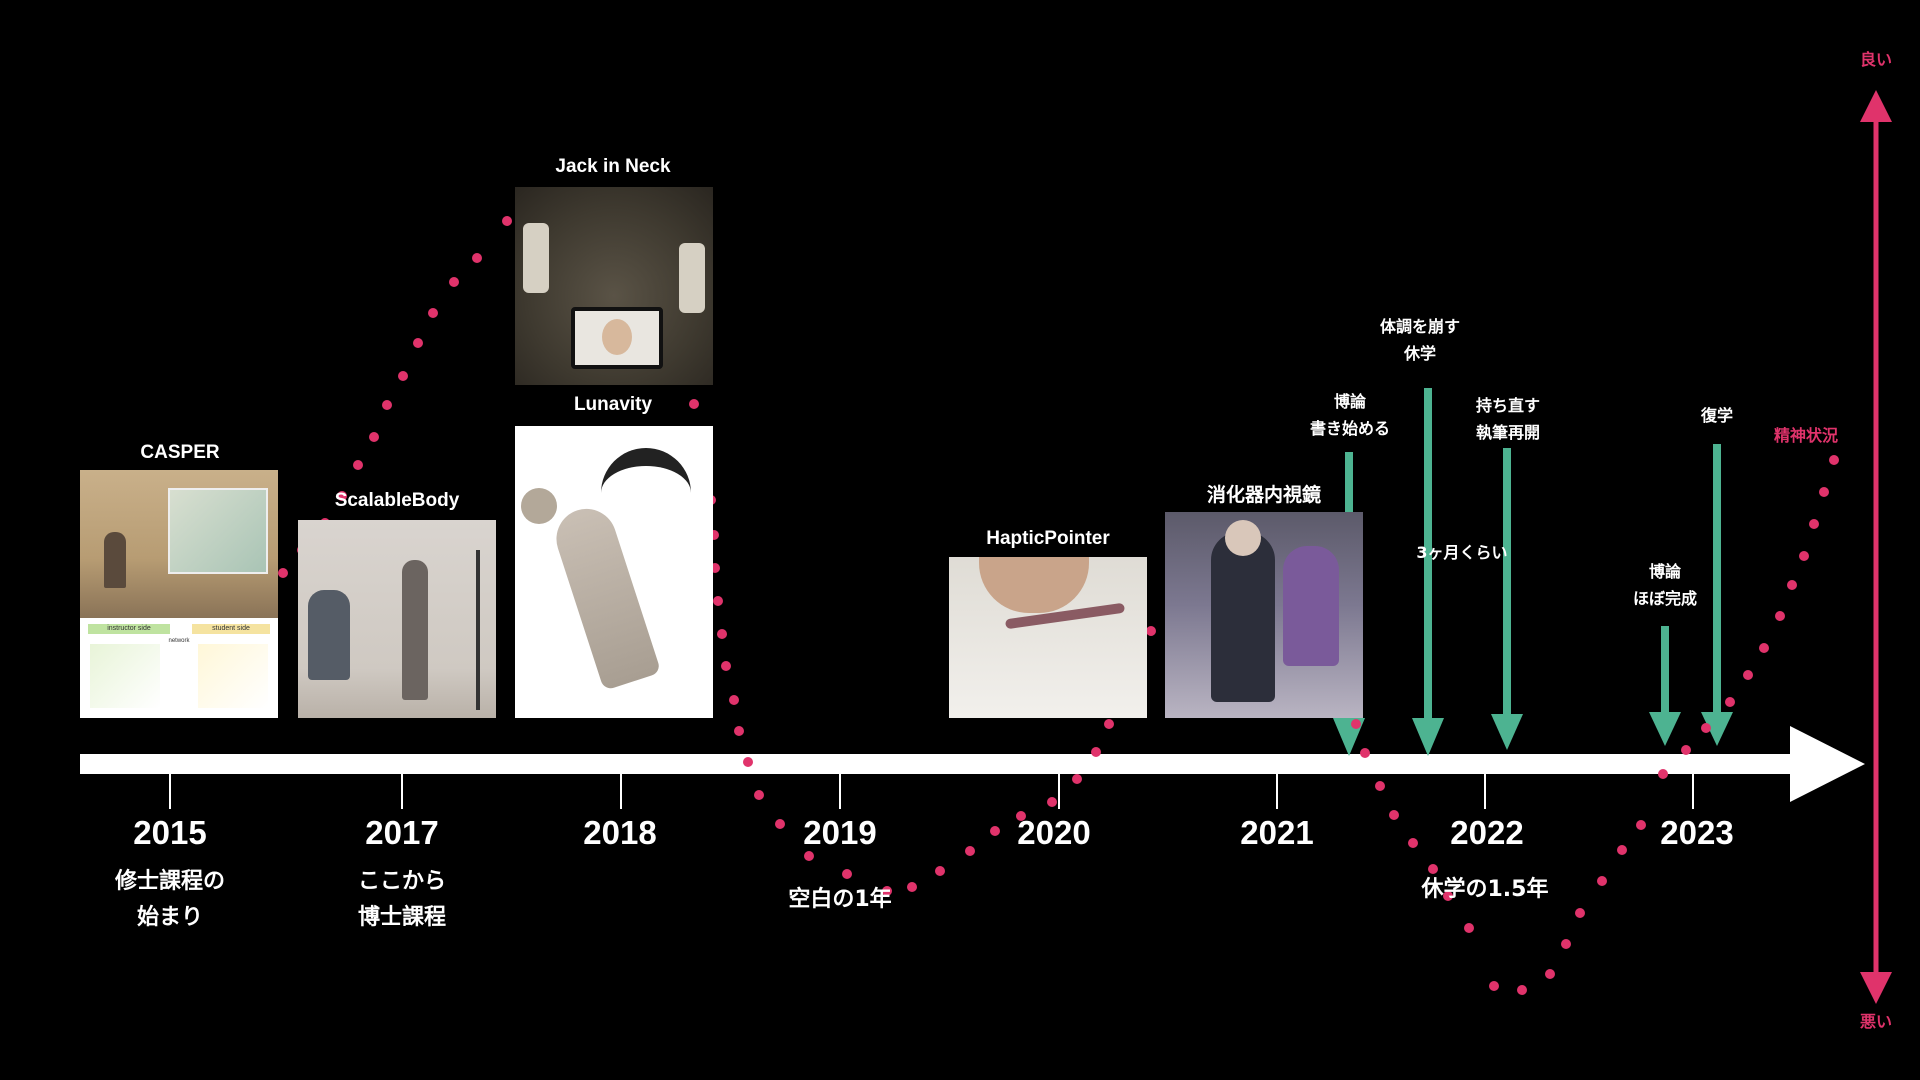  I want to click on scalablebody-person-seated, so click(329, 635).